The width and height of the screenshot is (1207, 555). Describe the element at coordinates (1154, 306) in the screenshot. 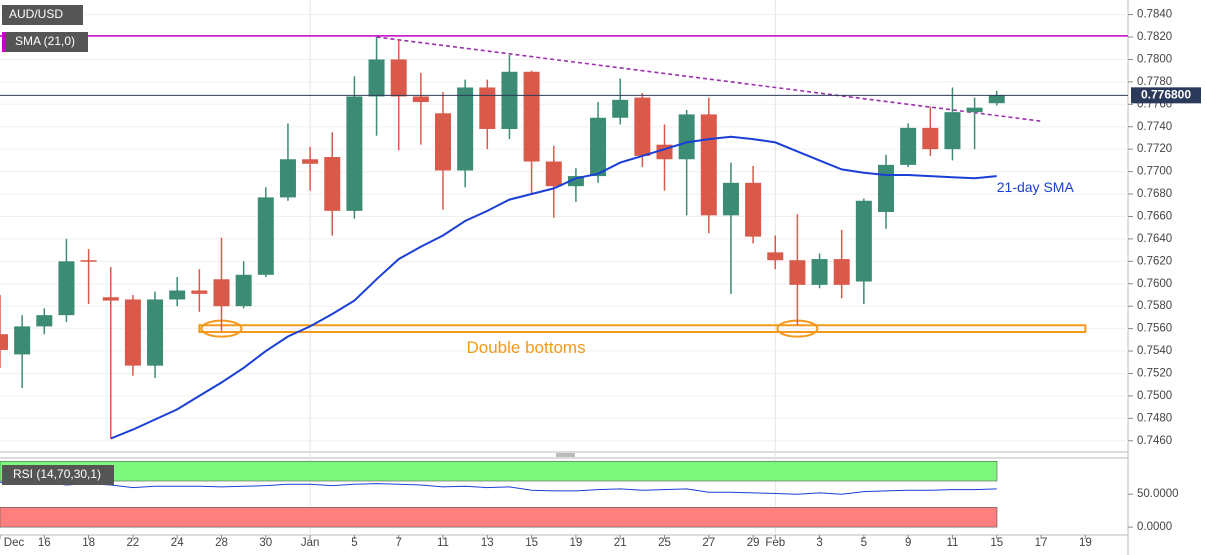

I see `y-tick-label: 0.7580` at that location.